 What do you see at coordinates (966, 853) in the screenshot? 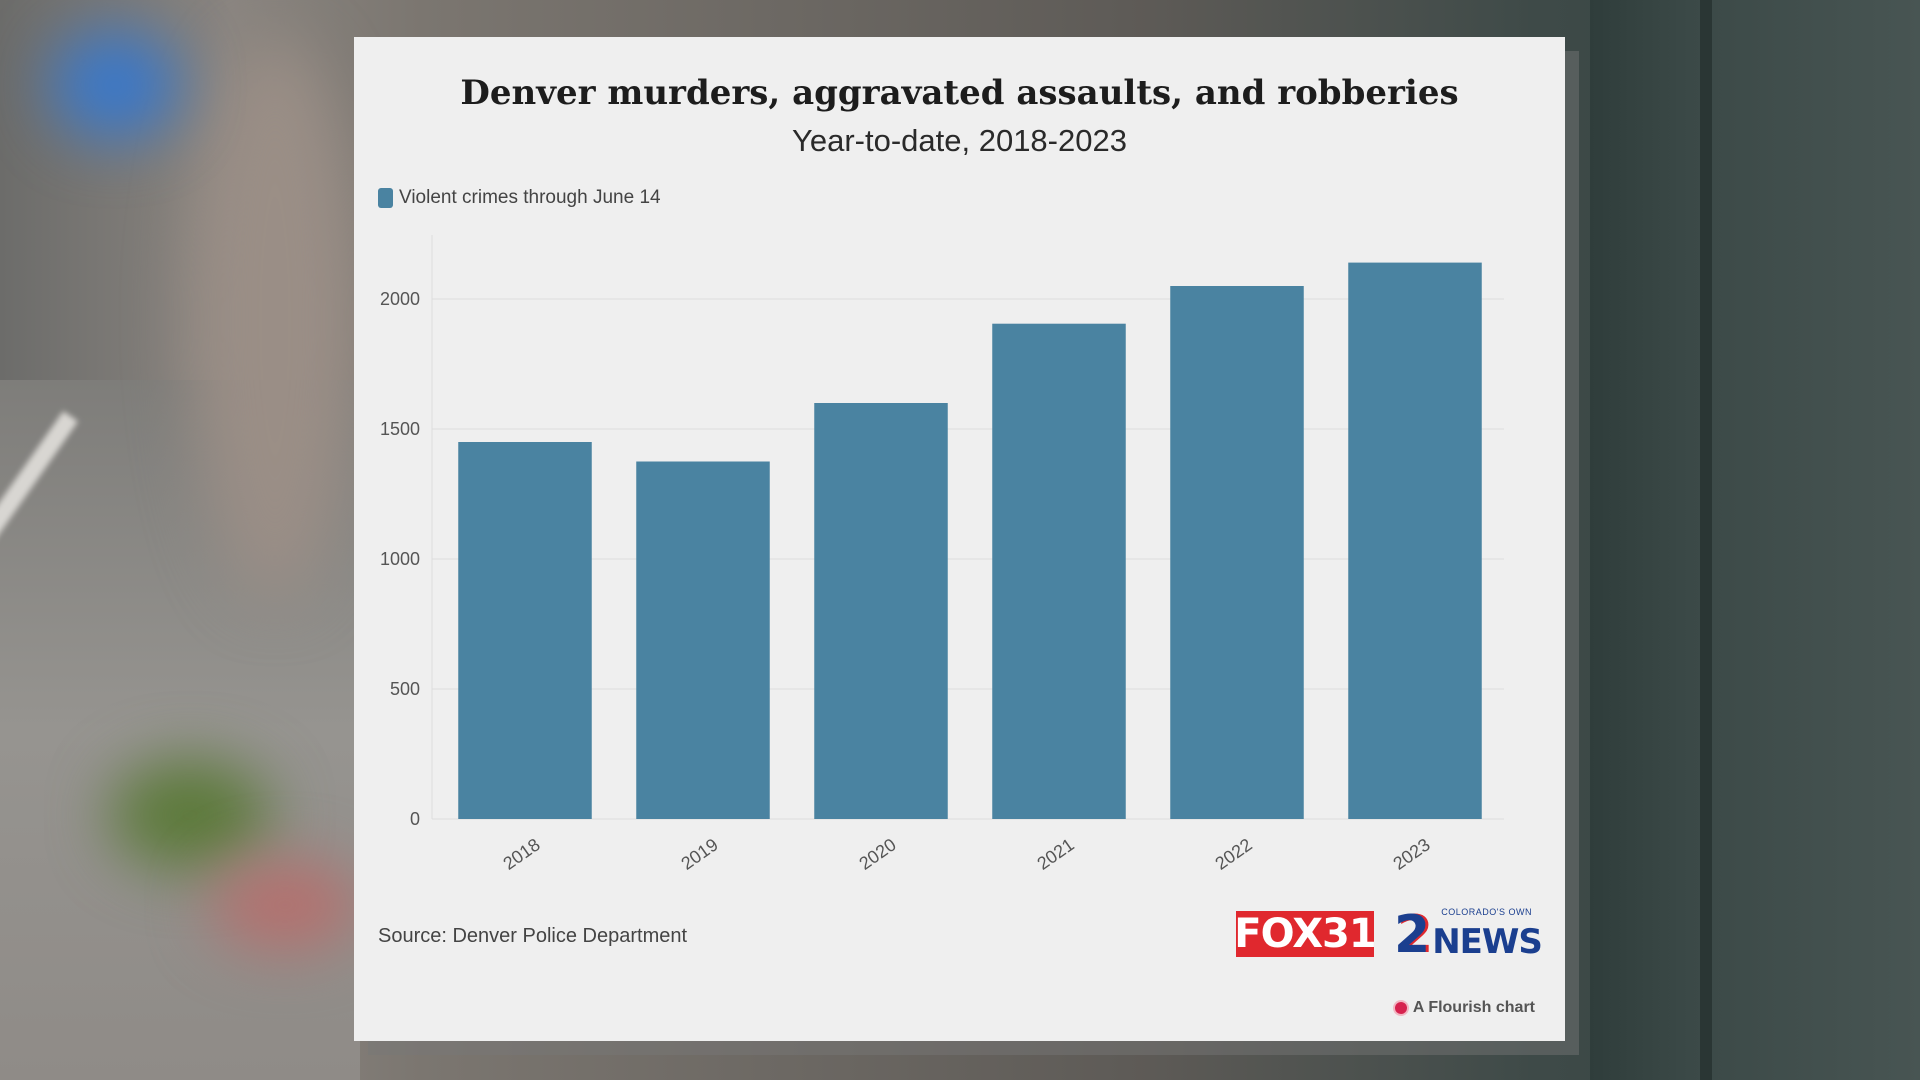
I see `x-axis-ticks: 2018 2019 2020 2021 2022 2023` at bounding box center [966, 853].